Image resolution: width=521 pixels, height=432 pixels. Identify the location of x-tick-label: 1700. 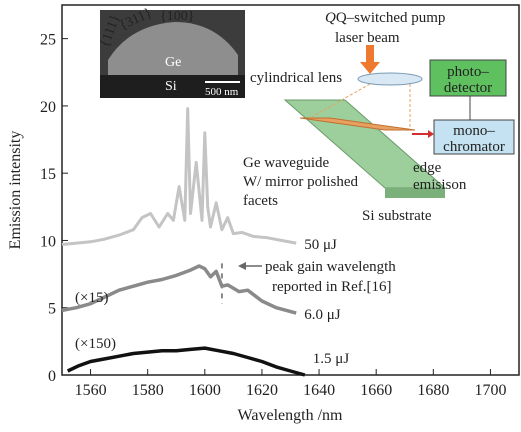
(490, 390).